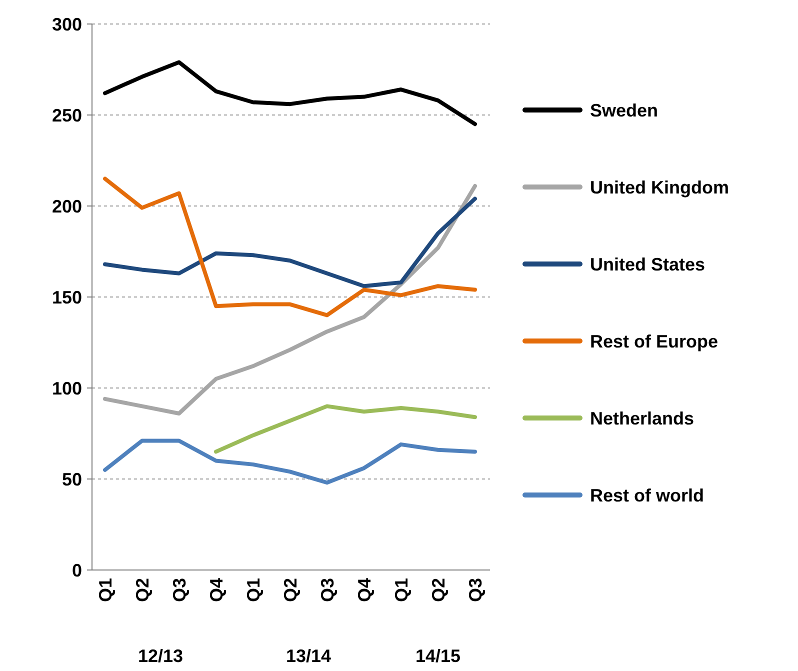  What do you see at coordinates (67, 388) in the screenshot?
I see `y-tick-label: 100` at bounding box center [67, 388].